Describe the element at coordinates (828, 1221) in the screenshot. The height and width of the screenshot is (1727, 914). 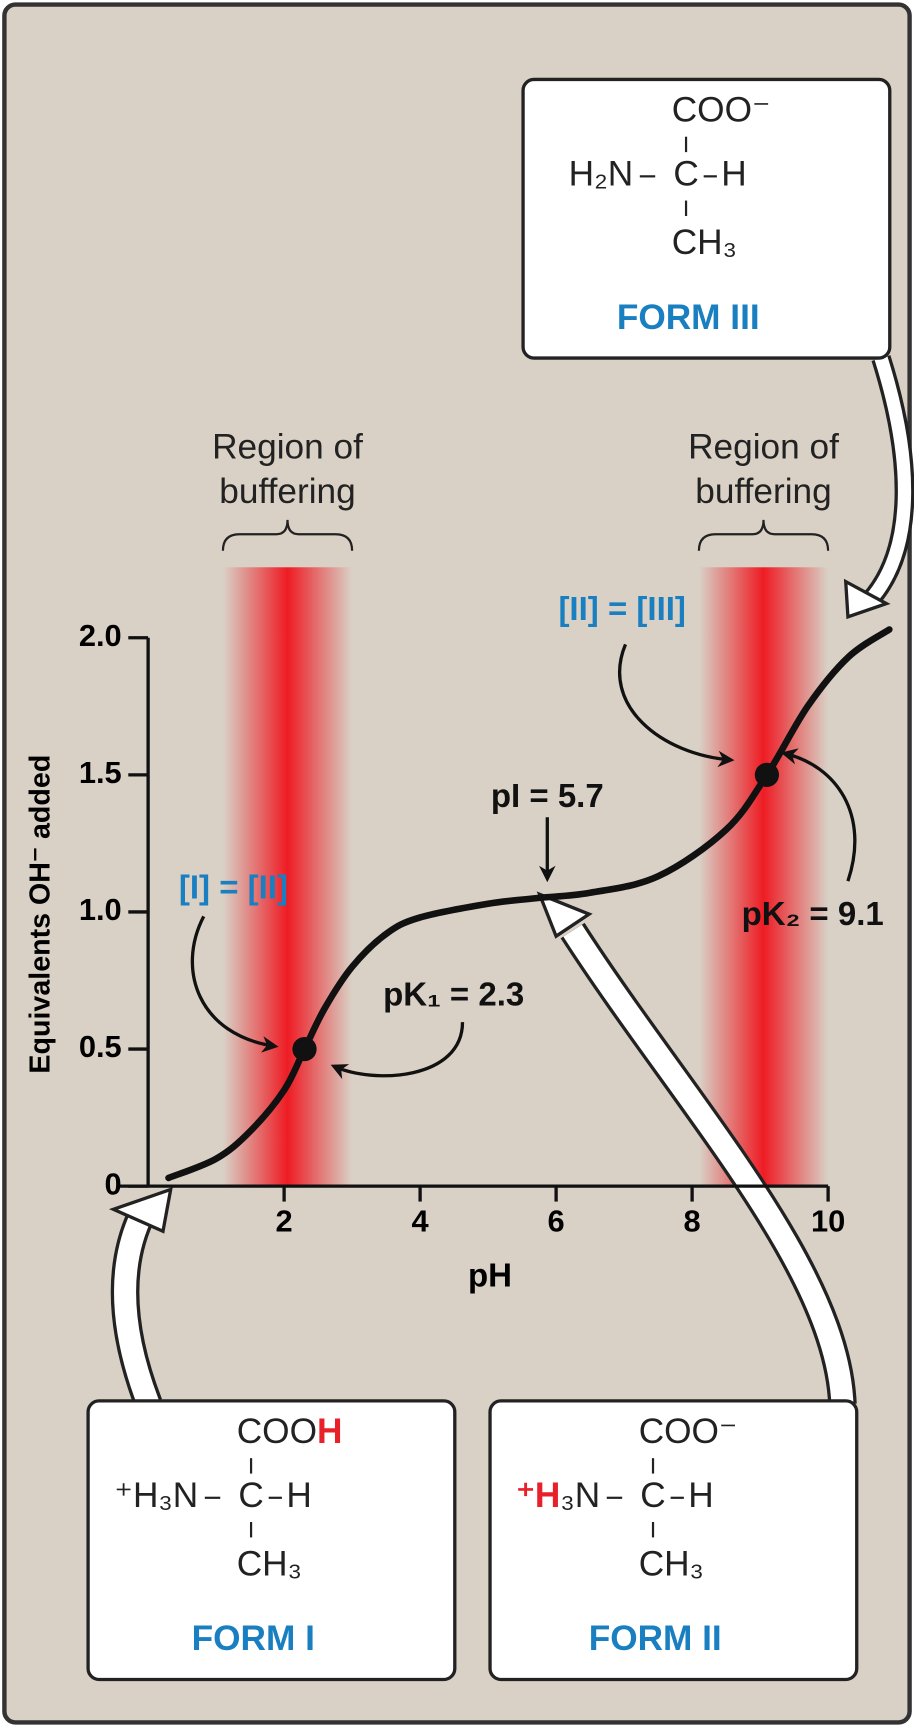
I see `x-tick-label: 10` at that location.